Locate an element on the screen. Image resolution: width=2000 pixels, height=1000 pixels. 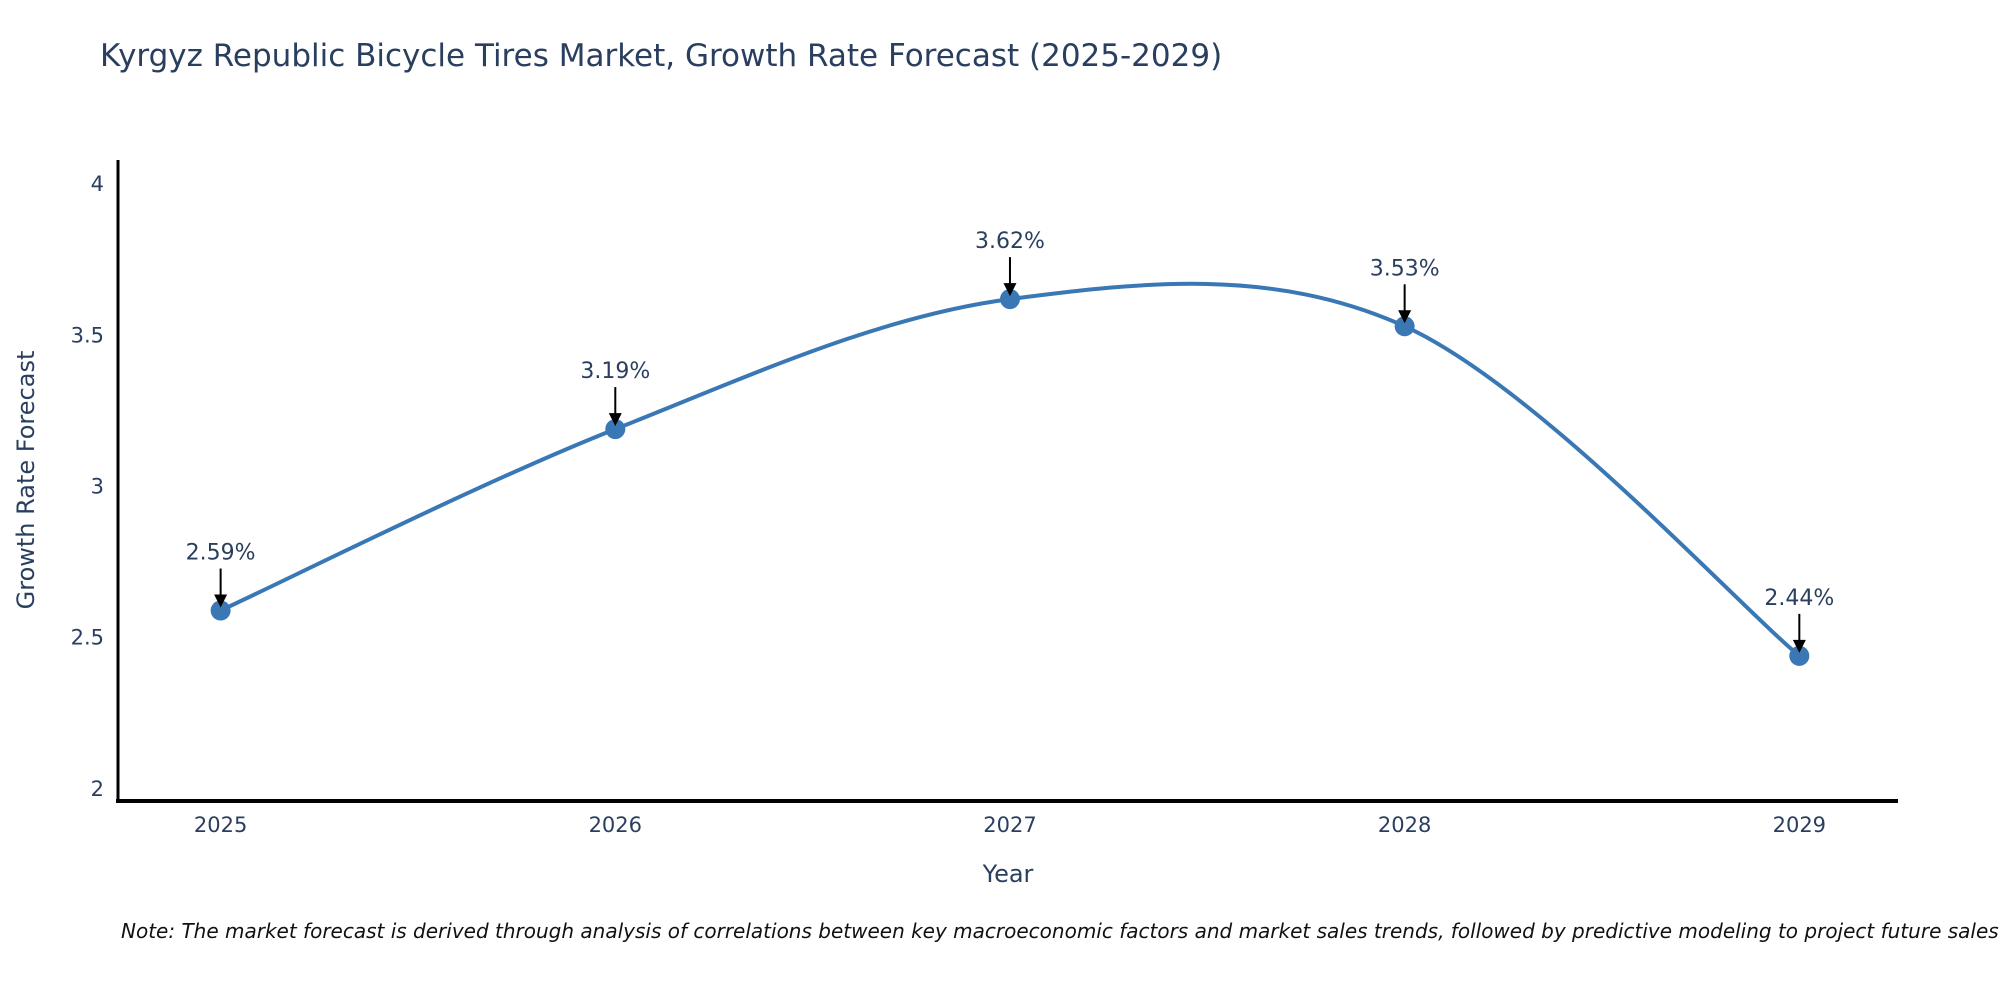
x-axis-title: Year is located at coordinates (1008, 874).